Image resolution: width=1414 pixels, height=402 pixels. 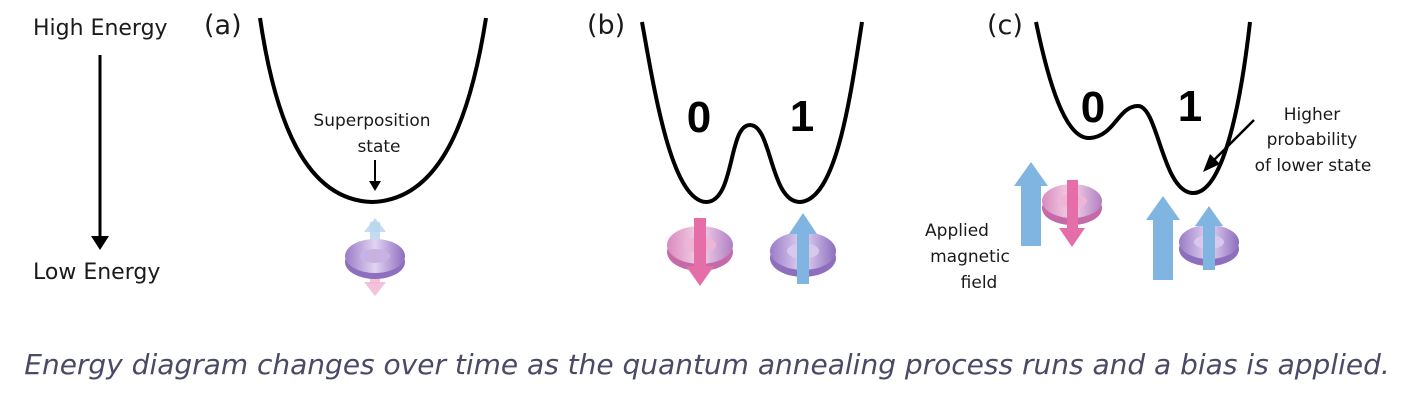 I want to click on field-arrow-left-head, so click(x=1031, y=174).